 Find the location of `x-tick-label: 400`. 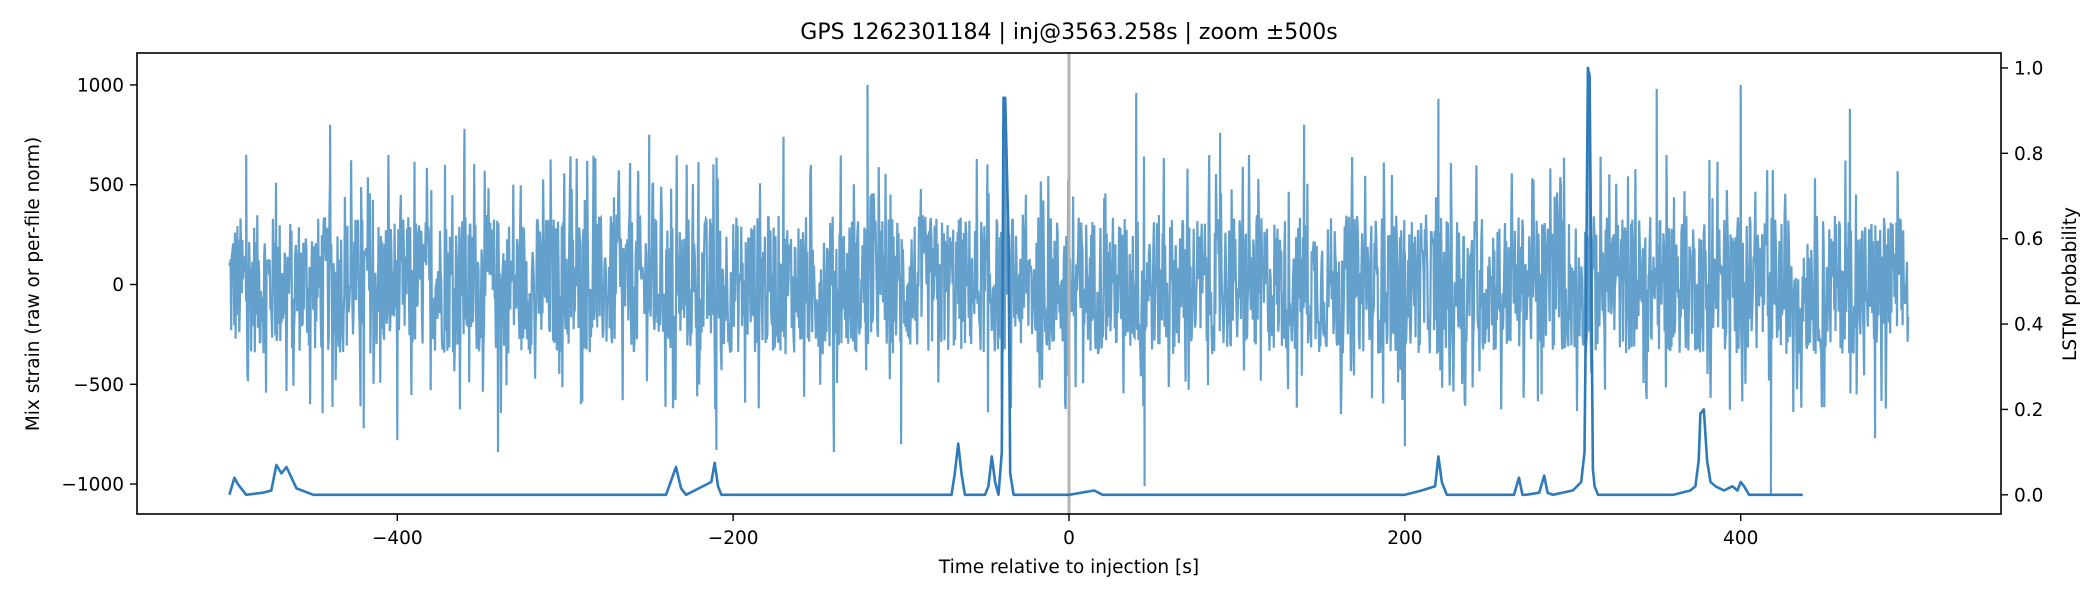

x-tick-label: 400 is located at coordinates (1740, 538).